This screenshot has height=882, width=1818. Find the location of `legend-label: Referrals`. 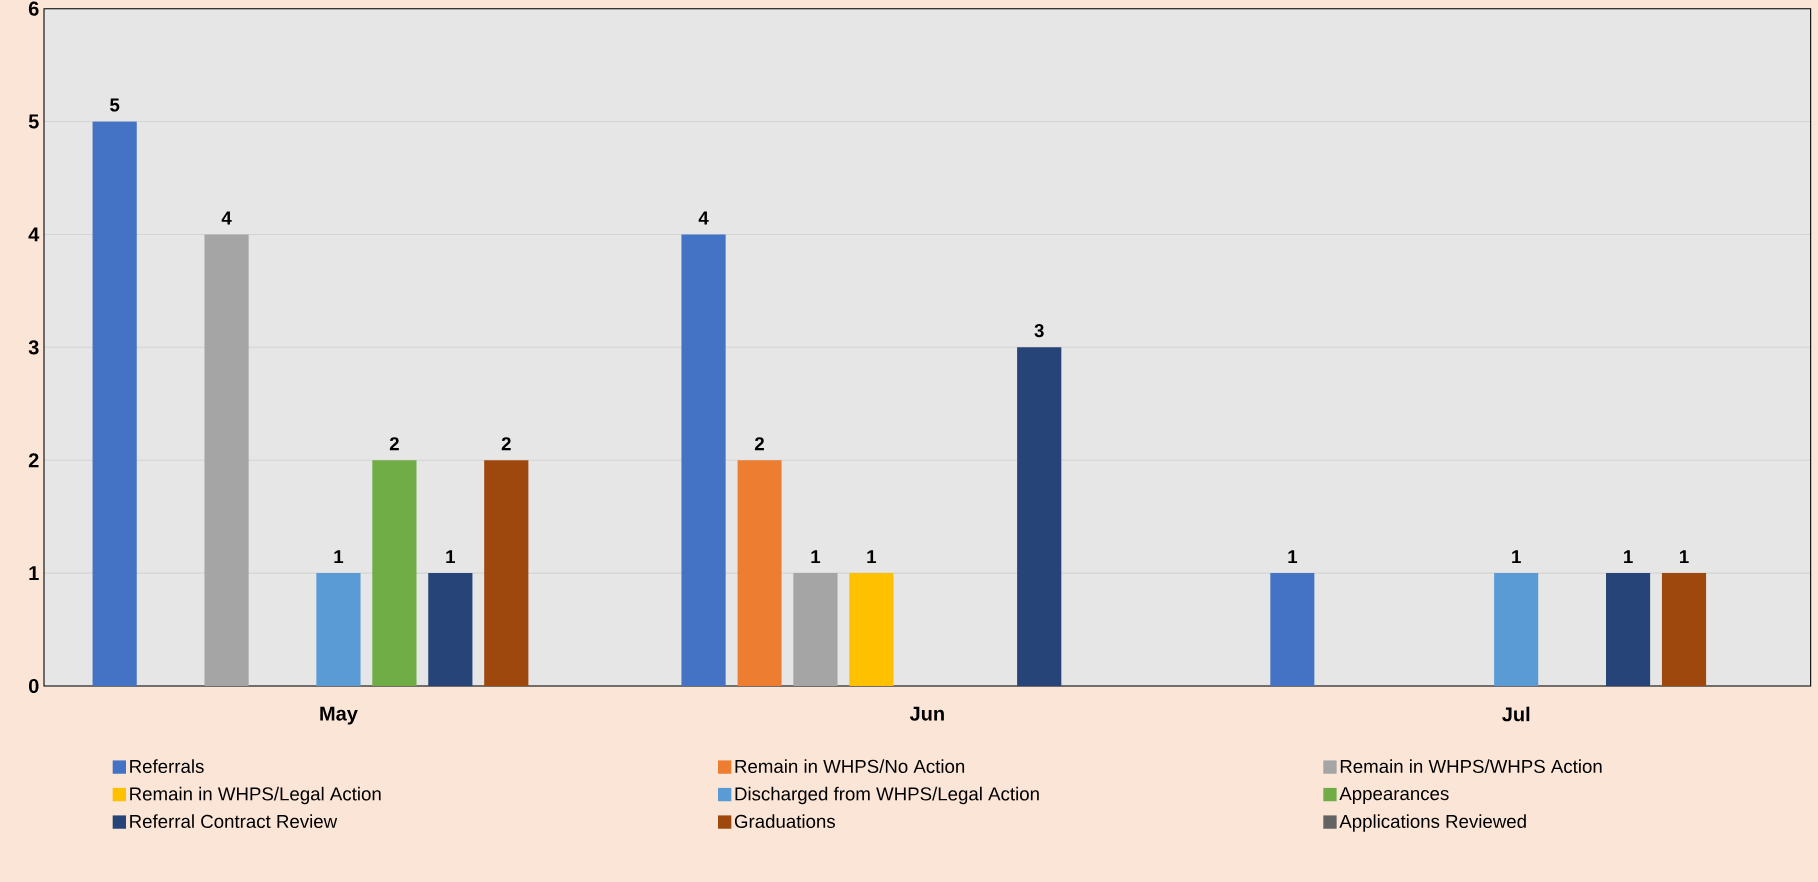

legend-label: Referrals is located at coordinates (167, 766).